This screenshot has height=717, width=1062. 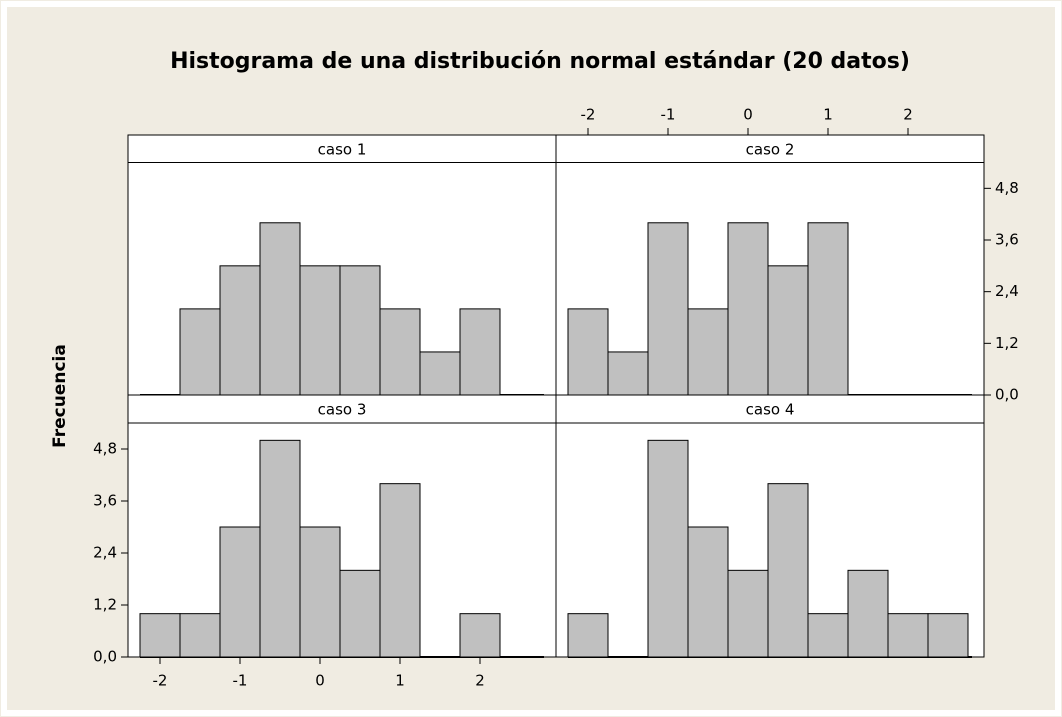 I want to click on y-axis-label: Frecuencia, so click(x=60, y=396).